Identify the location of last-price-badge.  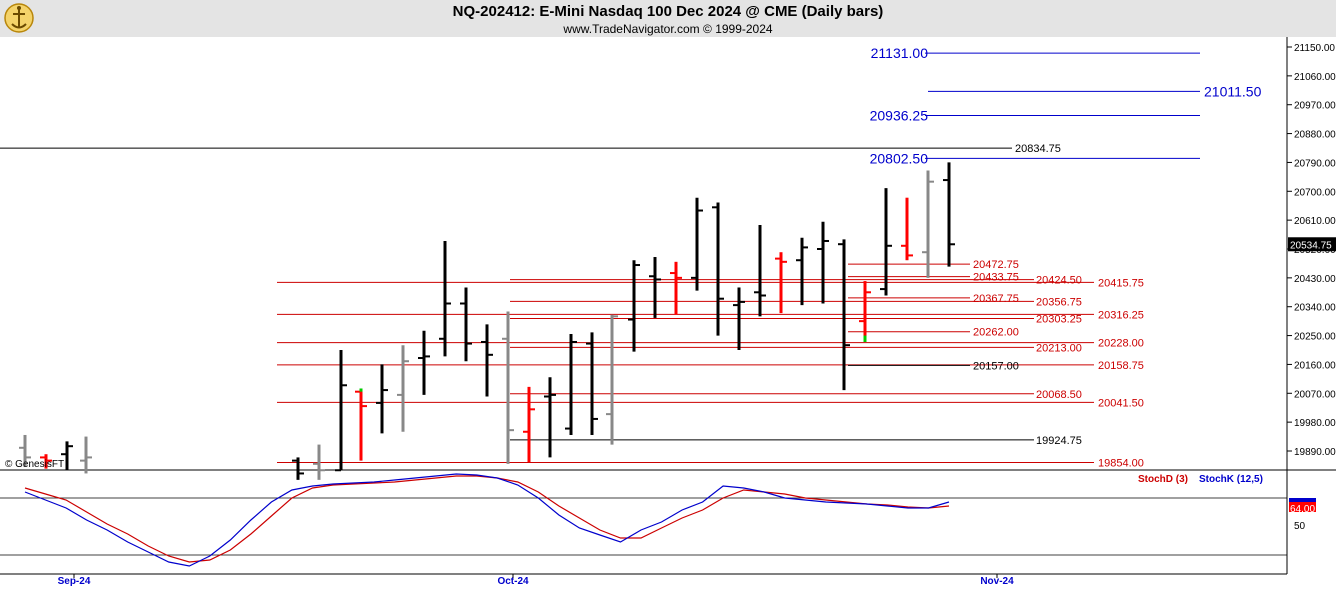
(1312, 244).